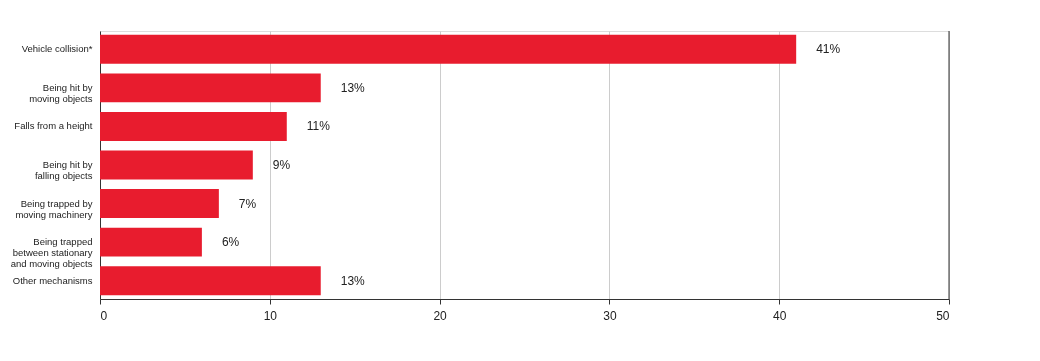 The width and height of the screenshot is (1040, 361). What do you see at coordinates (230, 242) in the screenshot?
I see `data-label: 6%` at bounding box center [230, 242].